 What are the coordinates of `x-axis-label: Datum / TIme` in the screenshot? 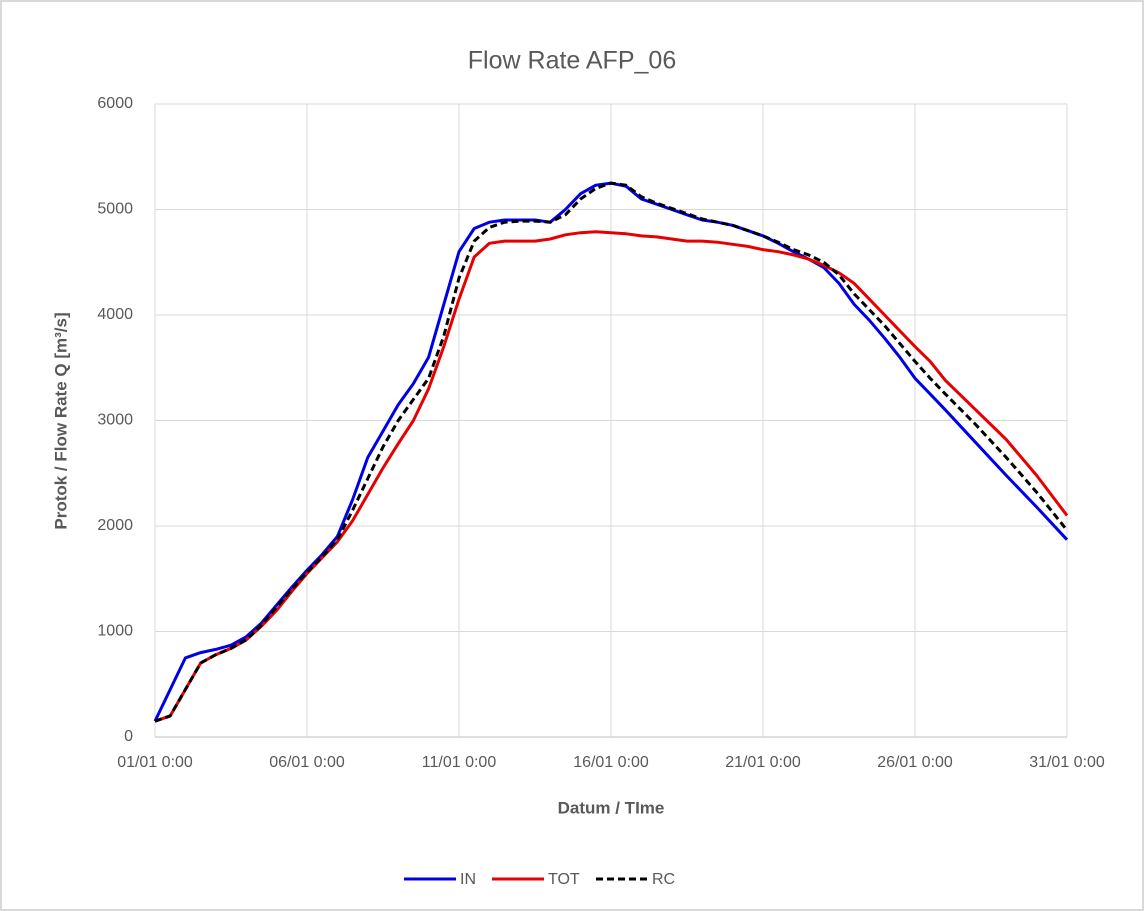 It's located at (611, 807).